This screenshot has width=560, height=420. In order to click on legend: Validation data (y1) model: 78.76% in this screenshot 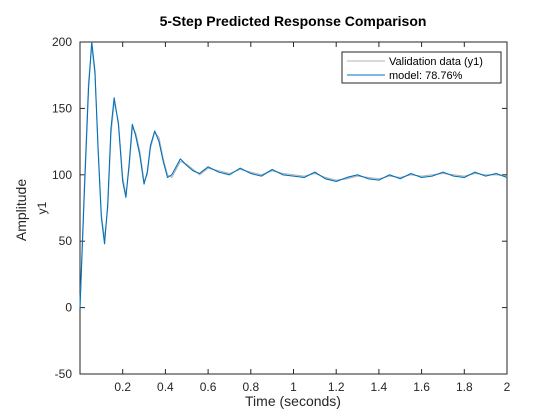, I will do `click(421, 67)`.